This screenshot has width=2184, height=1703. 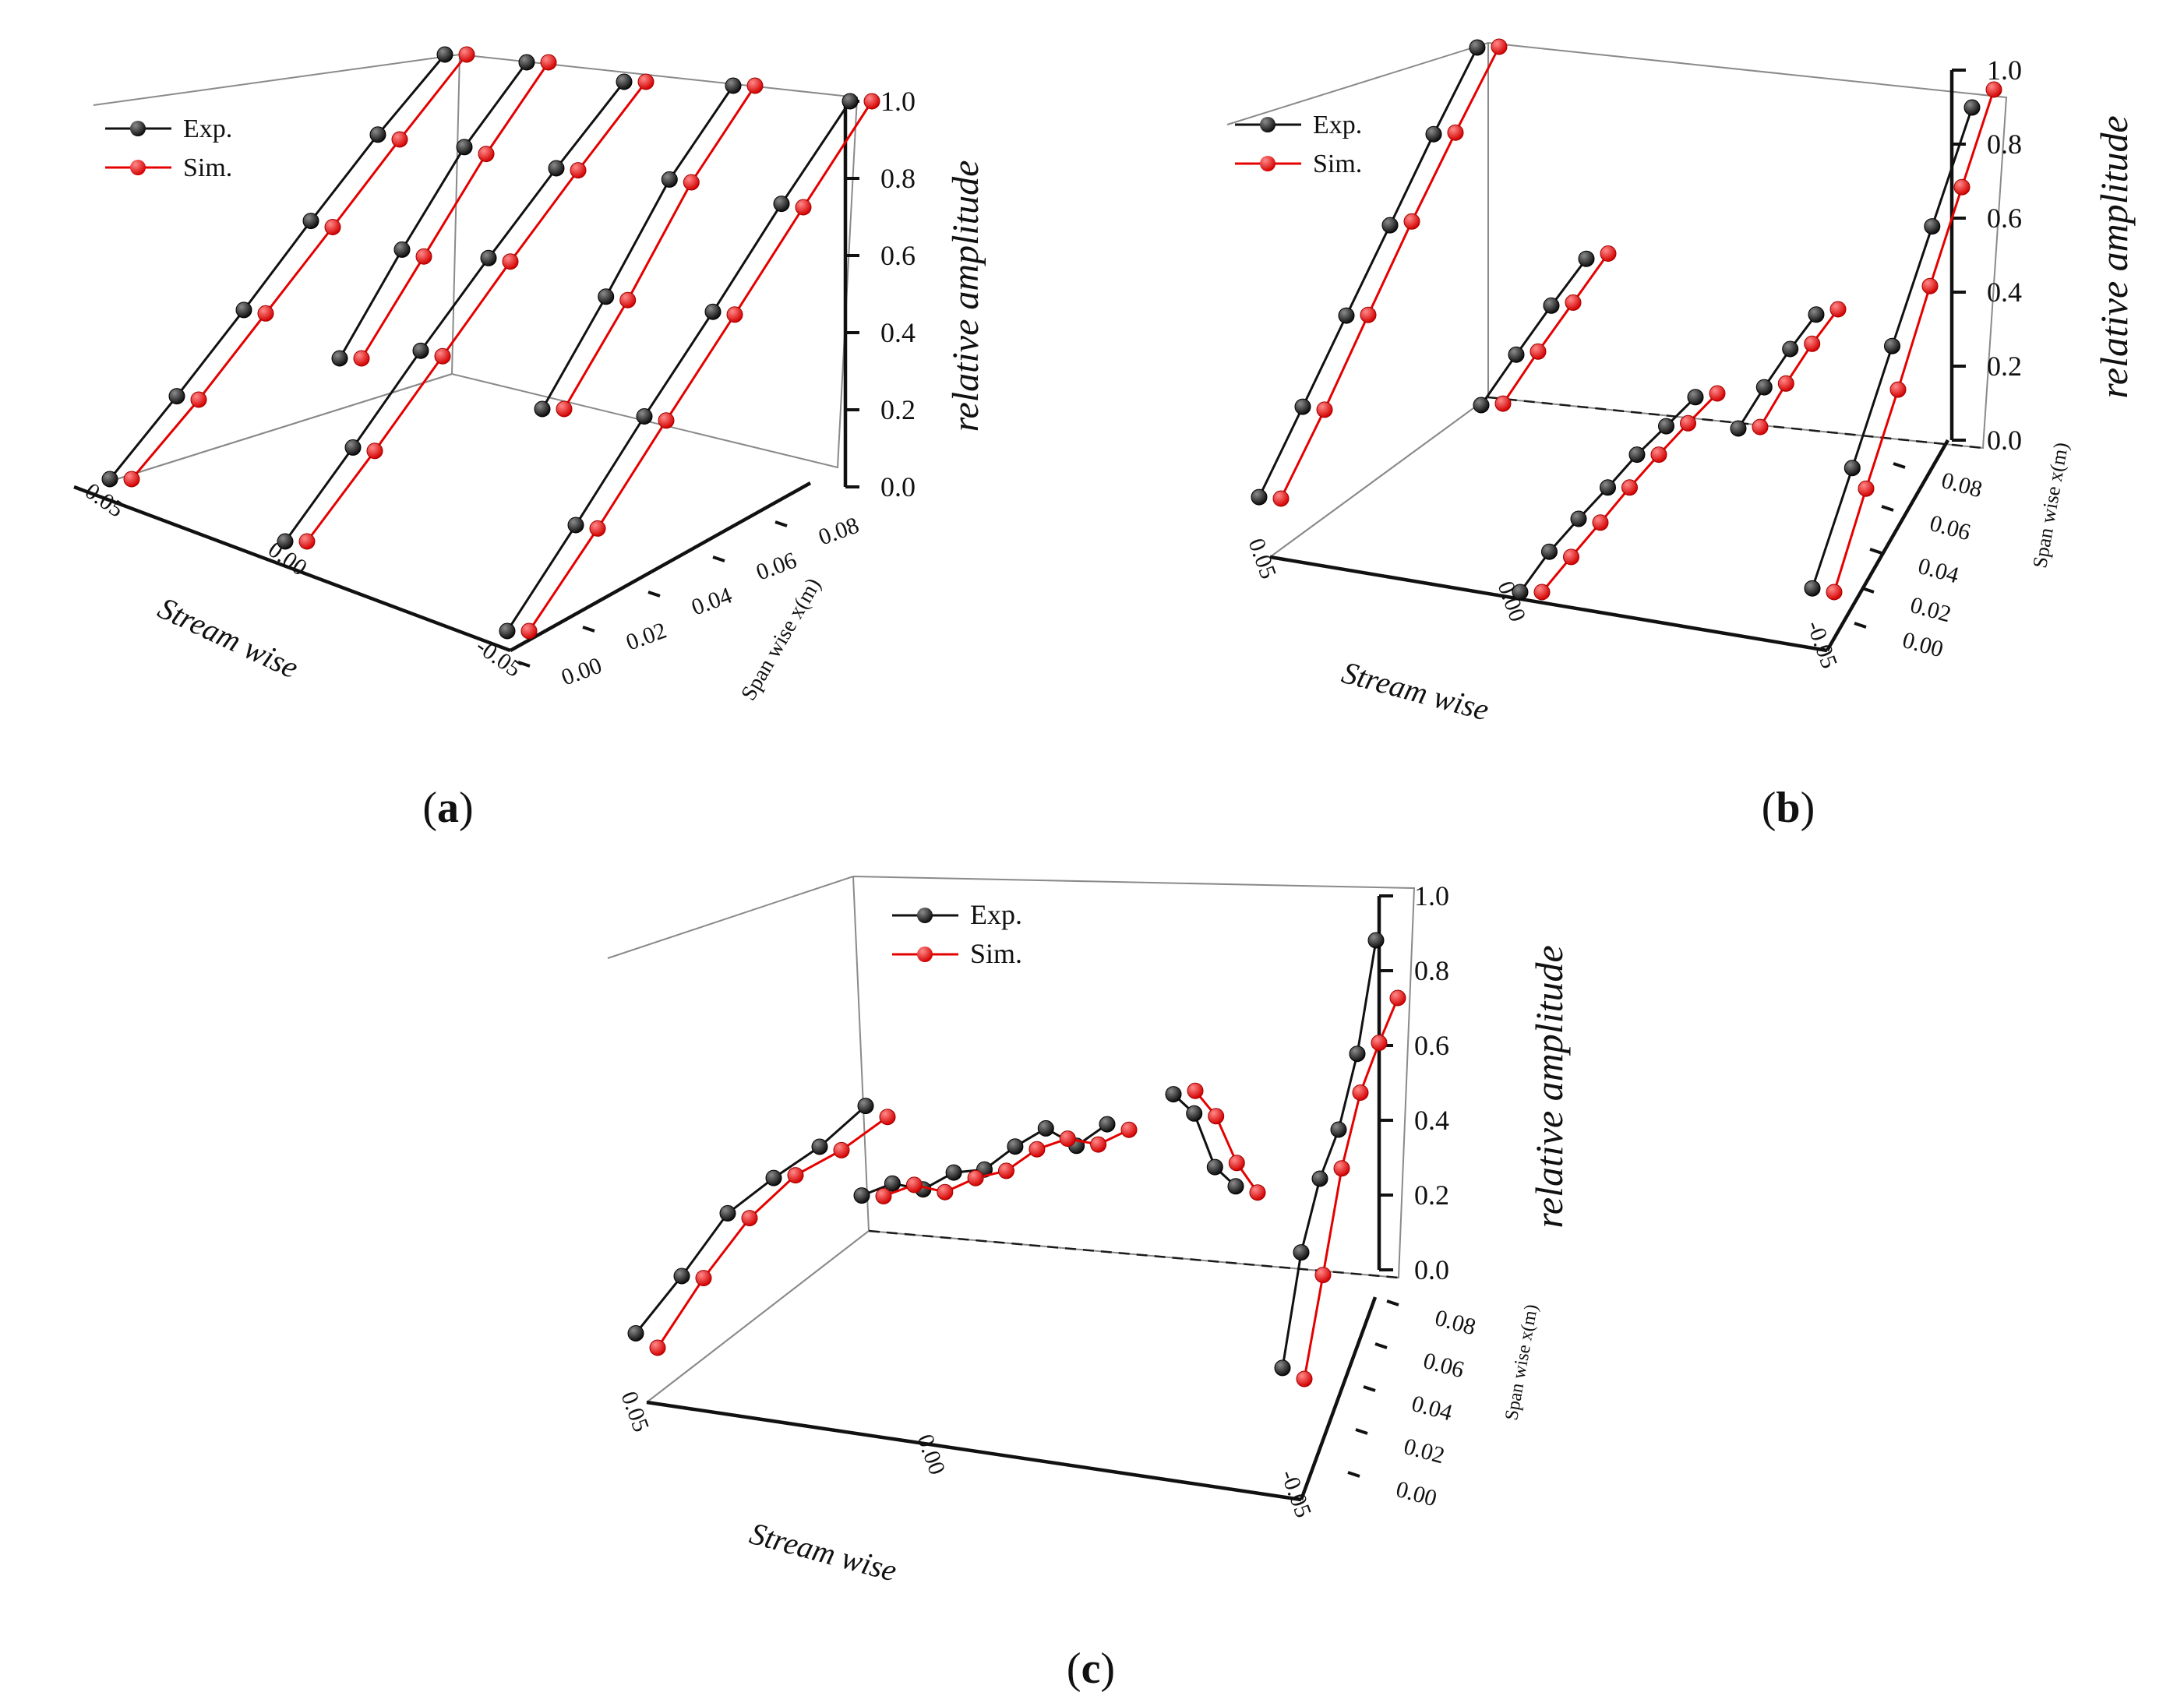 I want to click on legend-label: Exp., so click(x=1337, y=125).